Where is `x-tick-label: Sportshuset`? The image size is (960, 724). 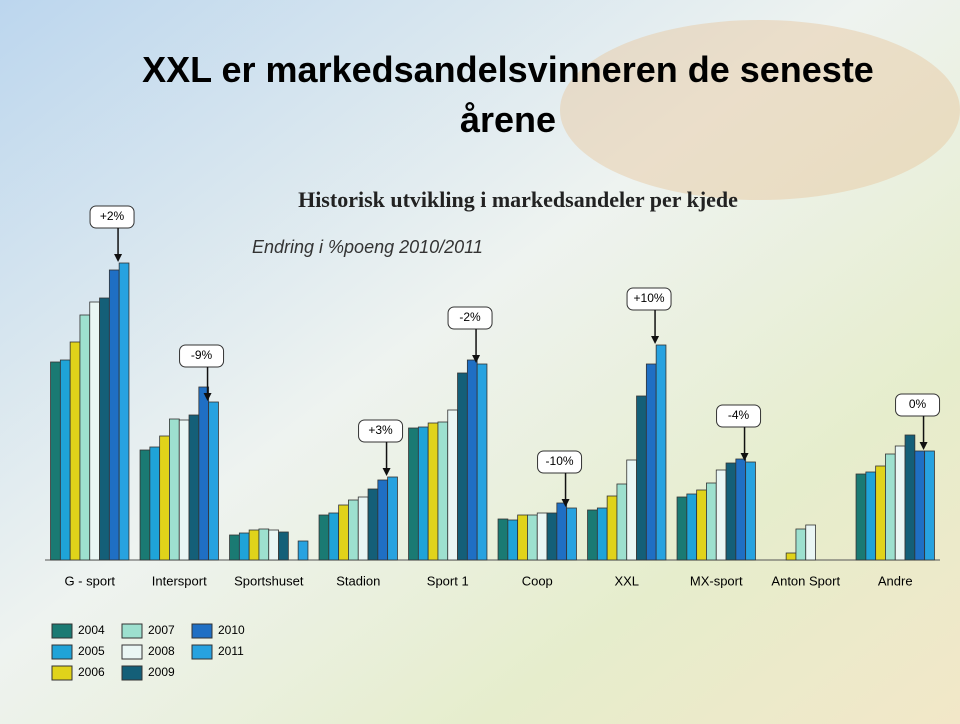 x-tick-label: Sportshuset is located at coordinates (269, 580).